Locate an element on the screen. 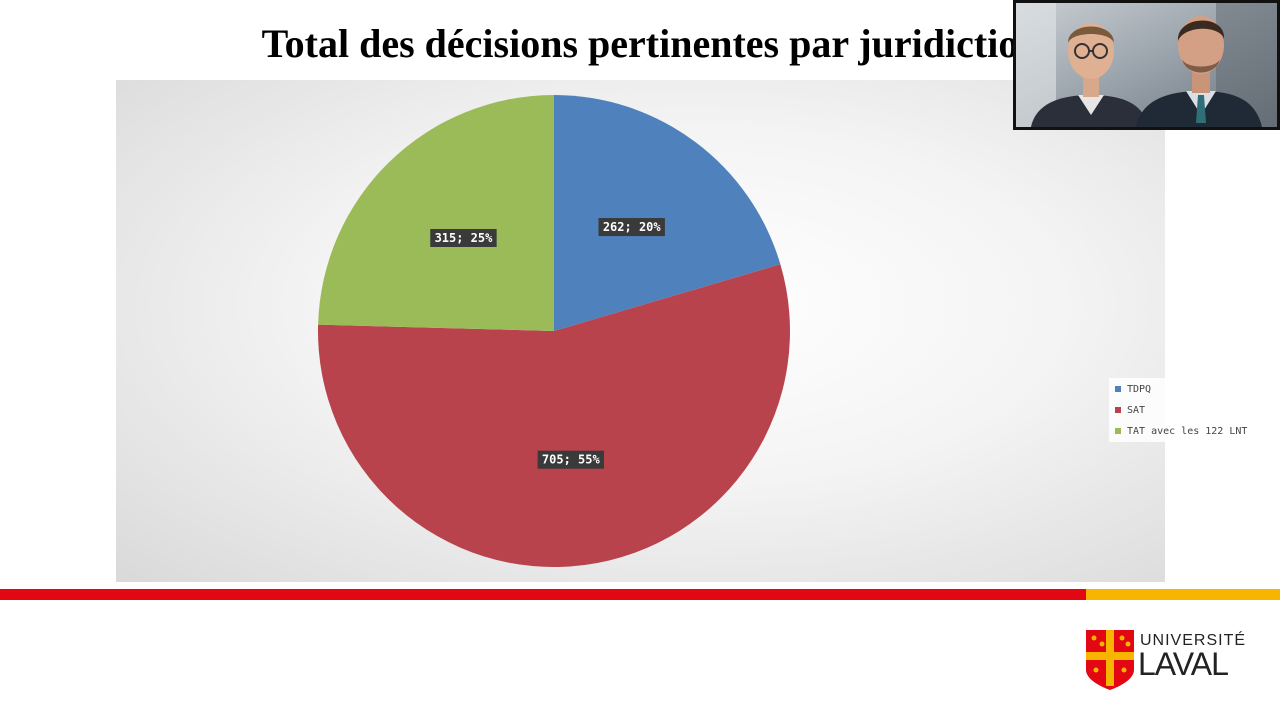 This screenshot has width=1280, height=720. webcam-feed is located at coordinates (1146, 65).